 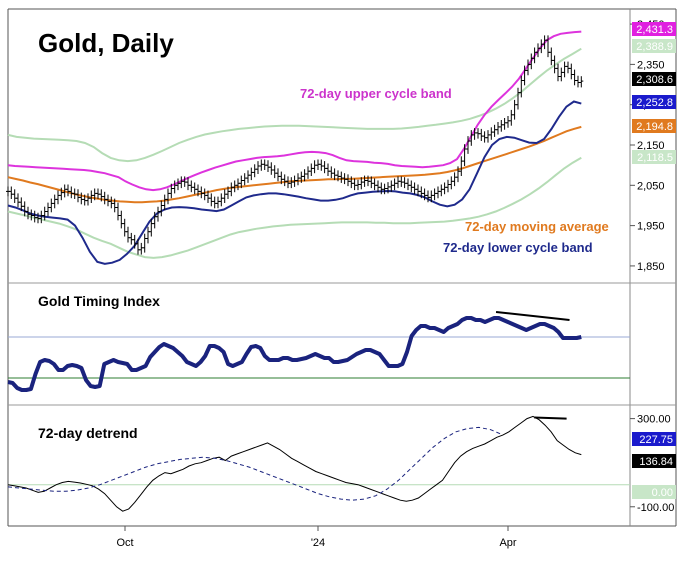 I want to click on p3-badge-value: 0.00, so click(x=662, y=493).